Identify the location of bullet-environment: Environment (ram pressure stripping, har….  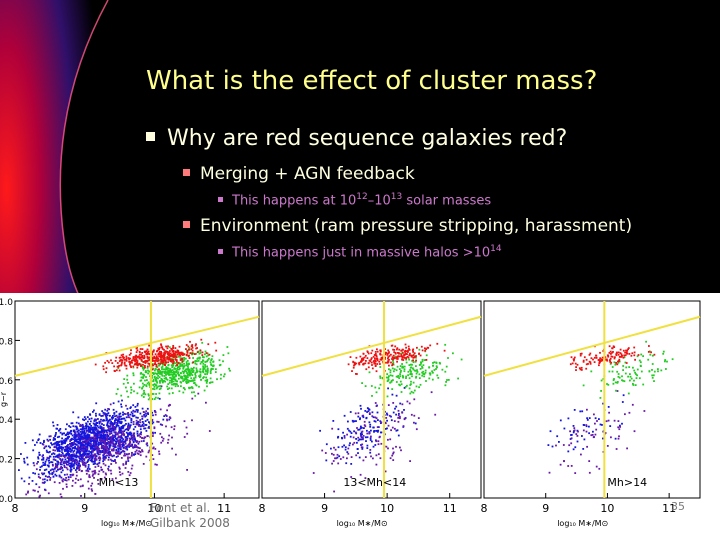
(407, 226).